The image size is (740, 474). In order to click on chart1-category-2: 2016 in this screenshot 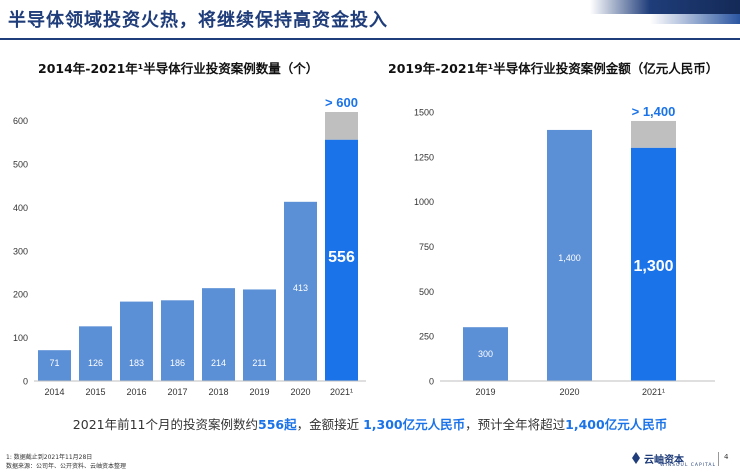, I will do `click(136, 392)`.